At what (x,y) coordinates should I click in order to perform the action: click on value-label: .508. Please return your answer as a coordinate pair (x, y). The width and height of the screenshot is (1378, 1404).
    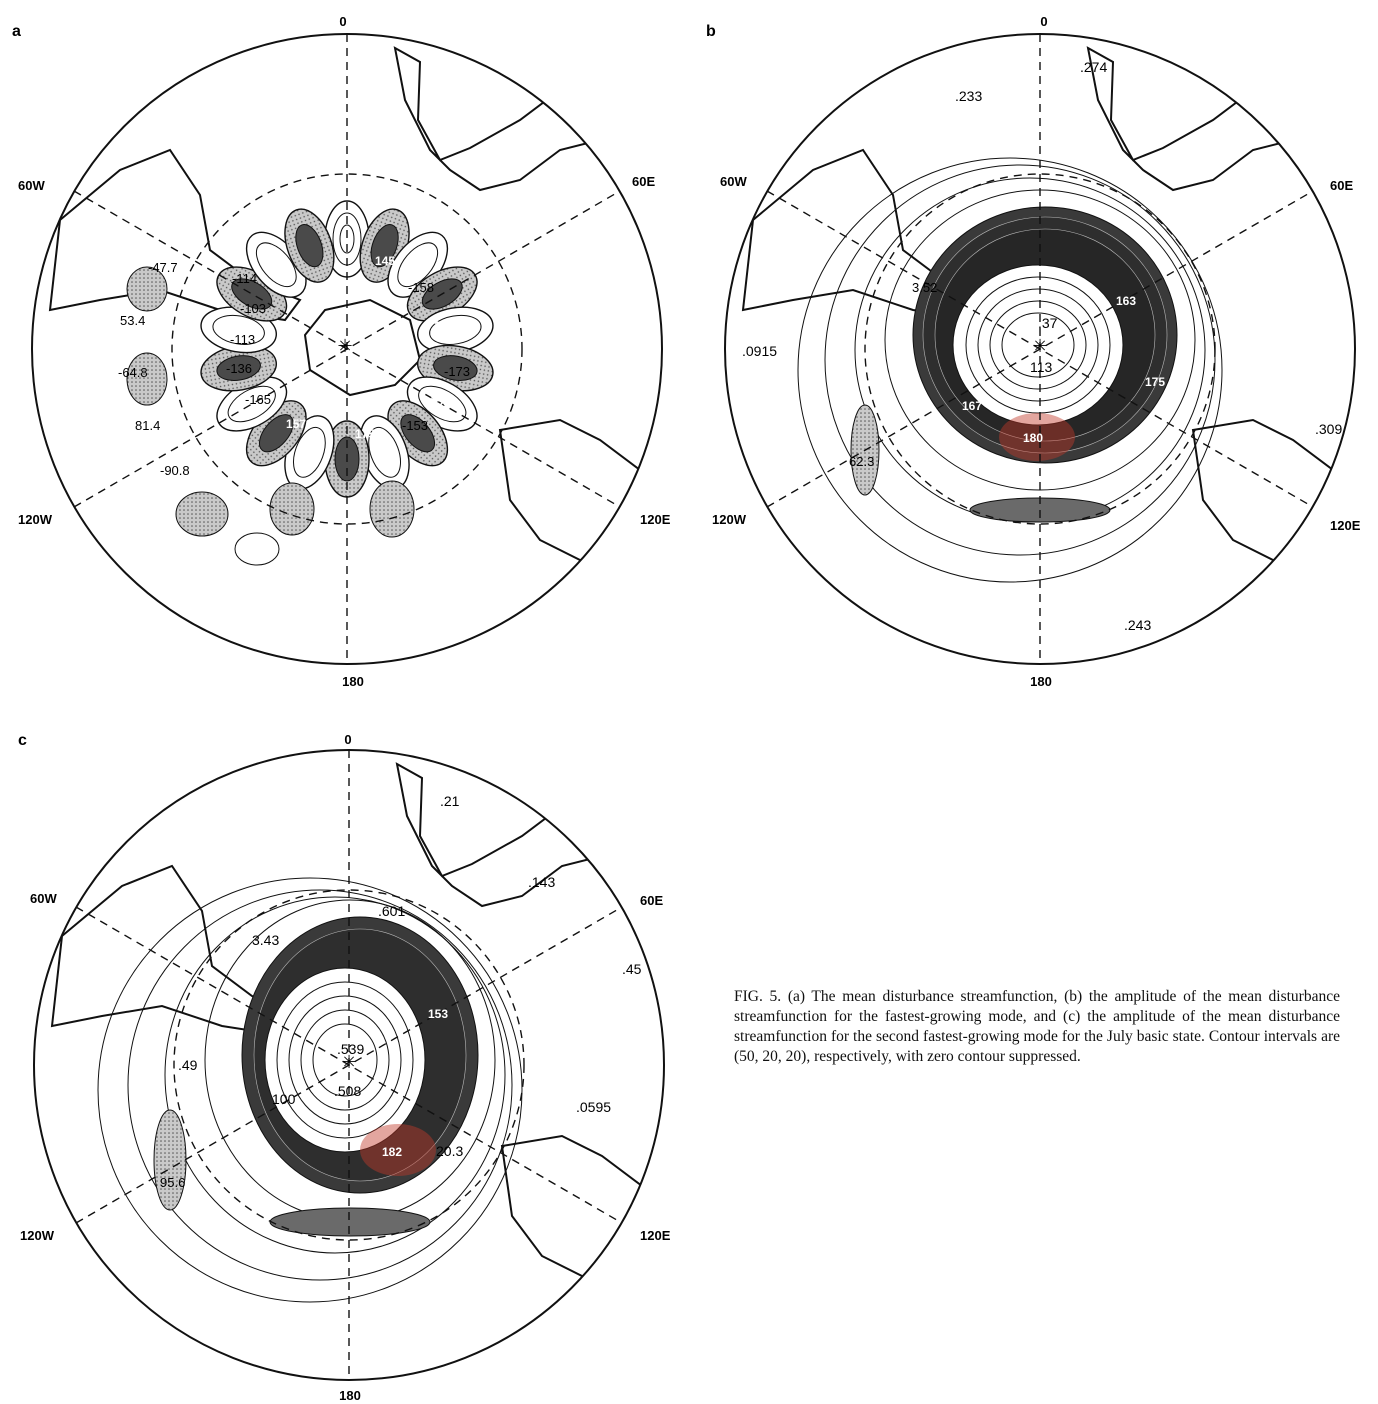
    Looking at the image, I should click on (347, 1091).